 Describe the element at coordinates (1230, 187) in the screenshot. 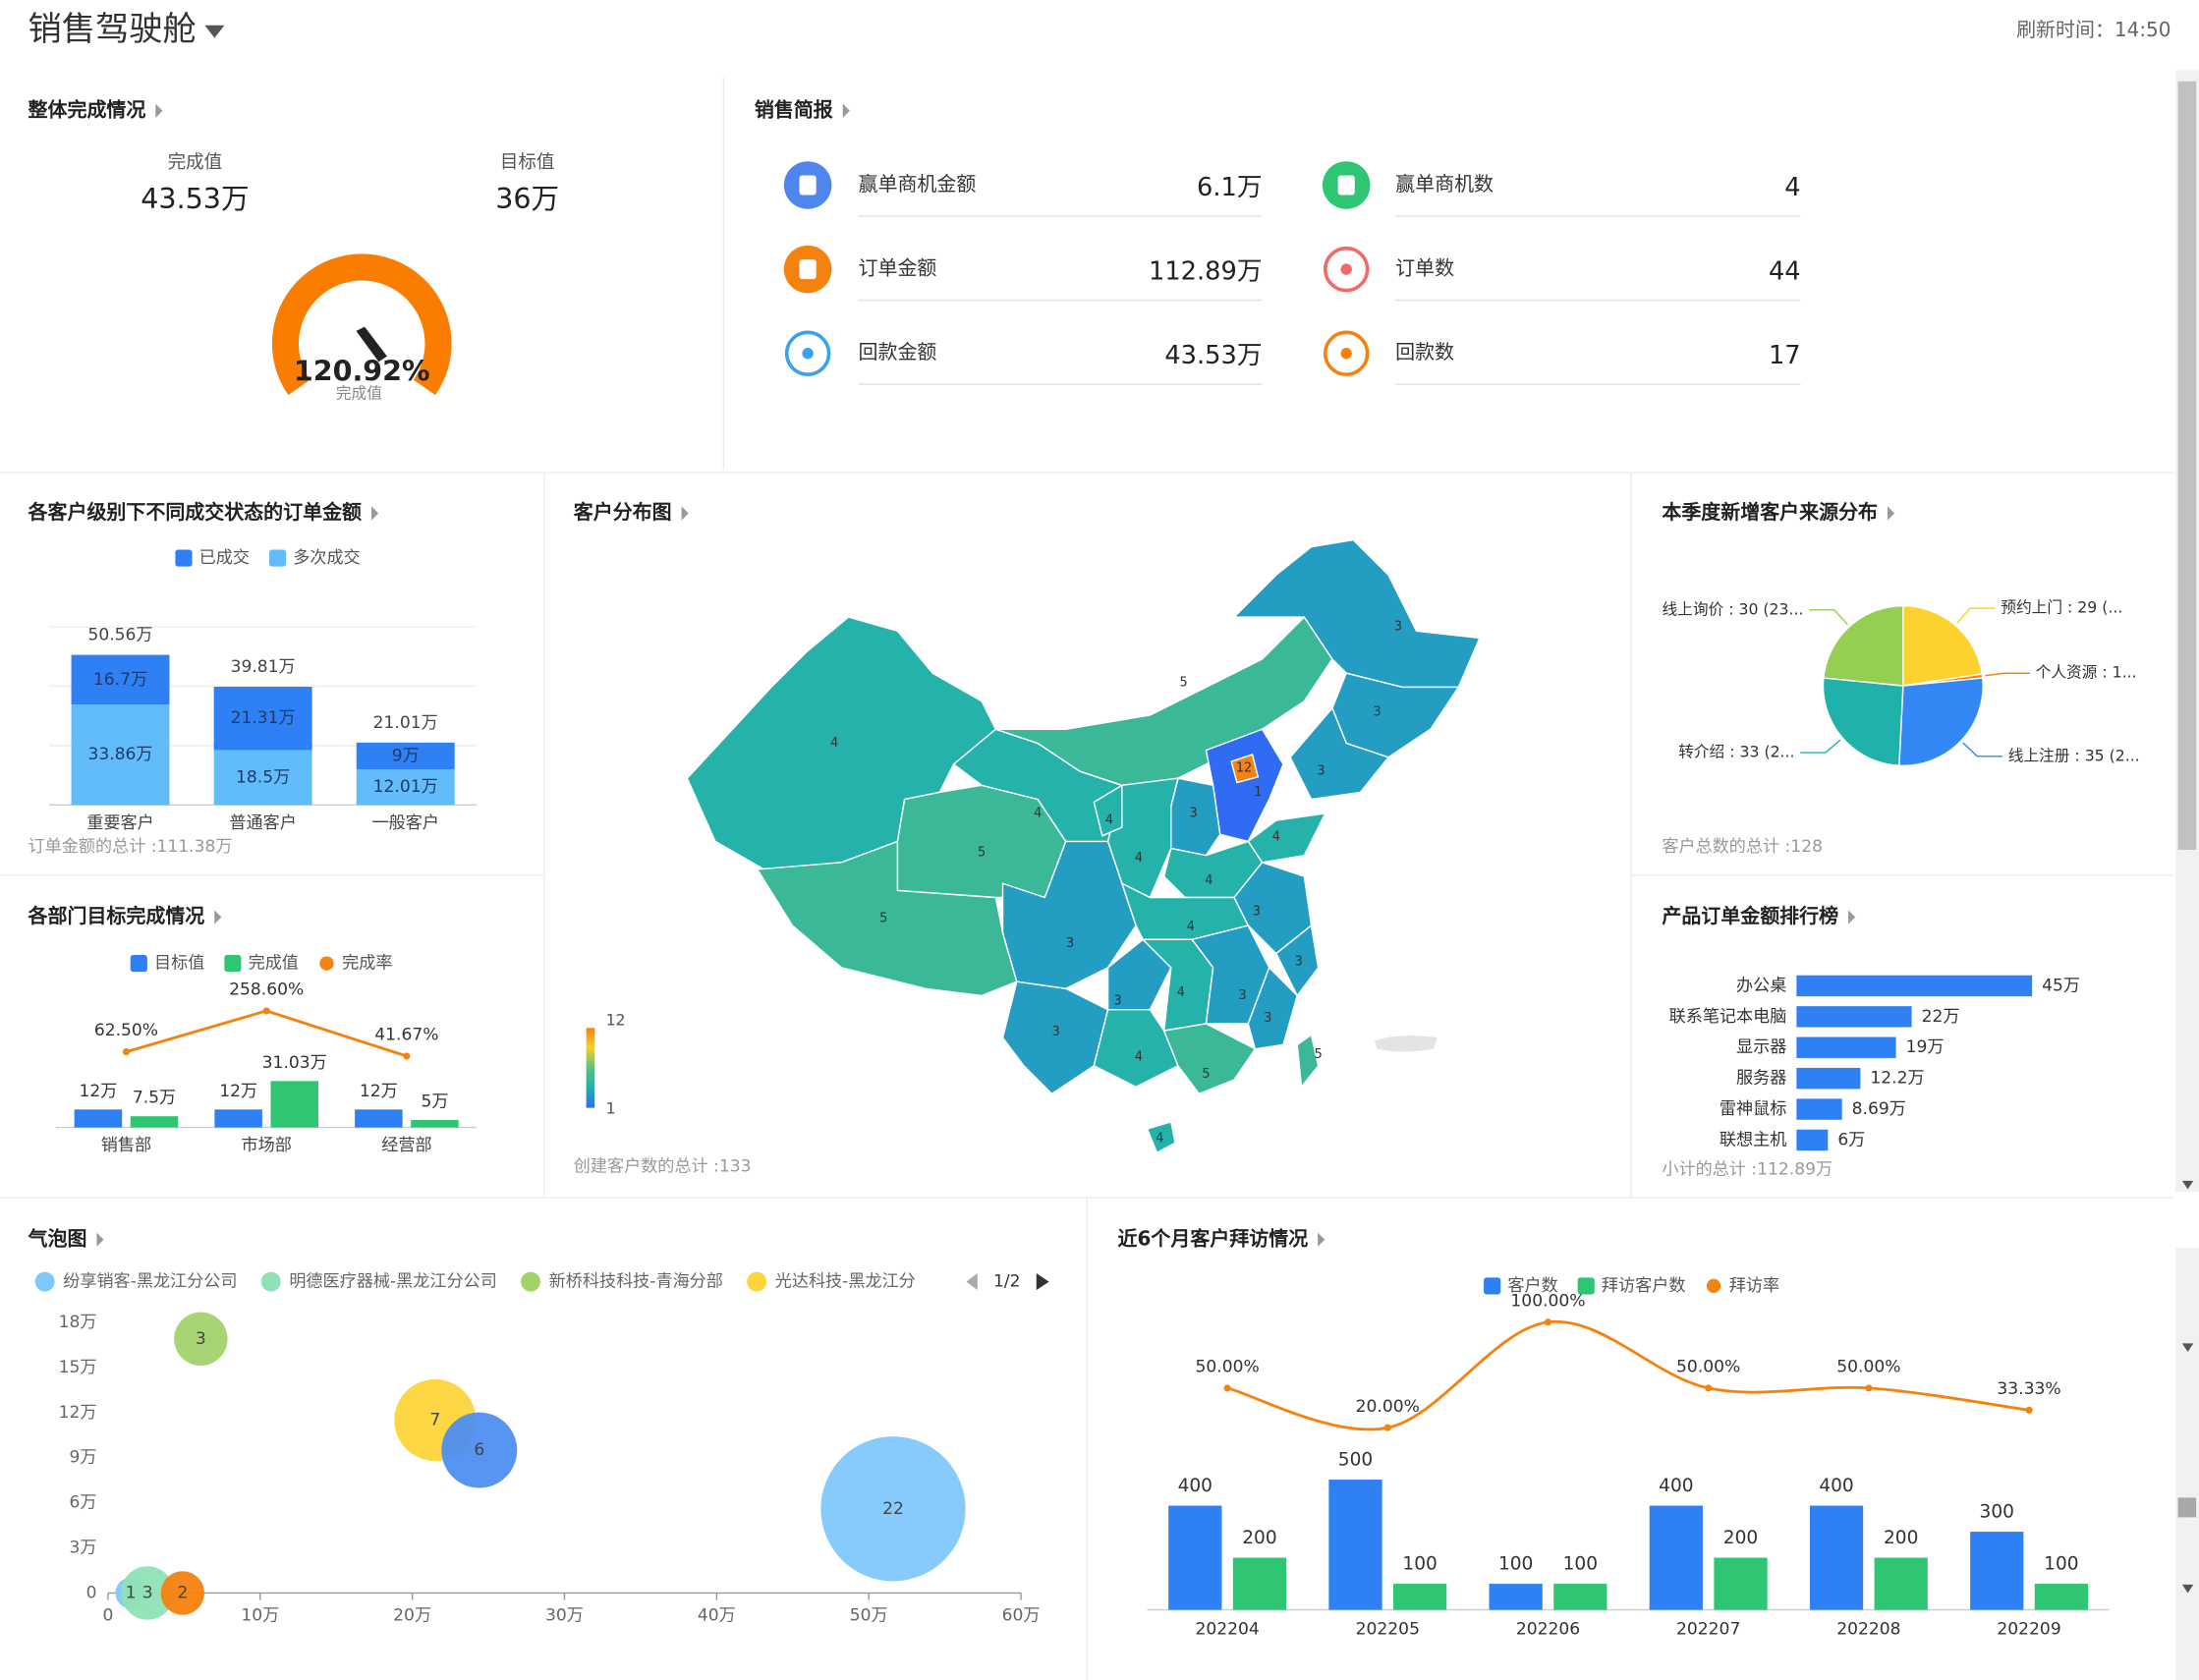

I see `brief-value: 6.1万` at that location.